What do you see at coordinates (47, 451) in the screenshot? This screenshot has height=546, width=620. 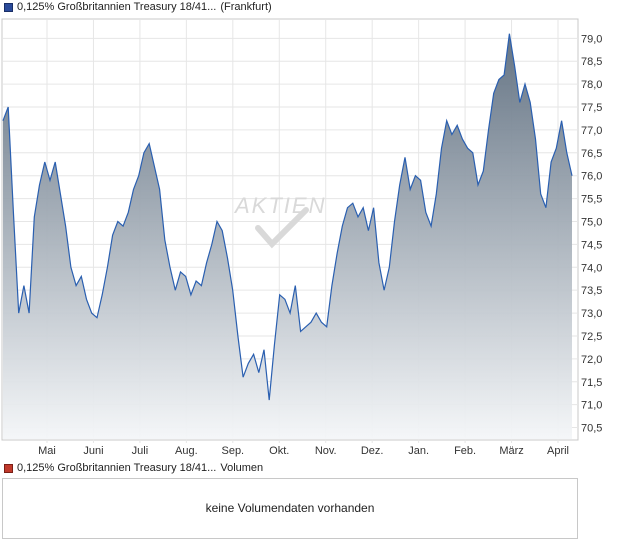 I see `x-tick-label: Mai` at bounding box center [47, 451].